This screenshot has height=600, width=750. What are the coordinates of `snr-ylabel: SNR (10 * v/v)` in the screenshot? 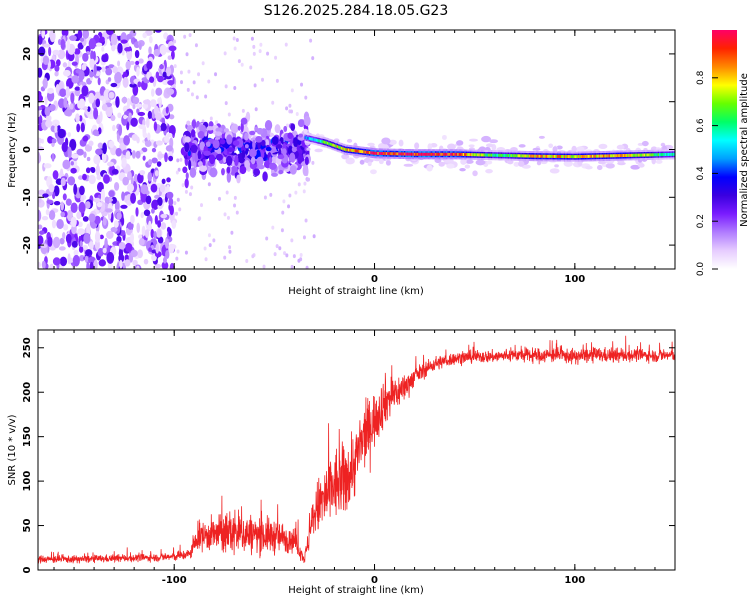 It's located at (12, 449).